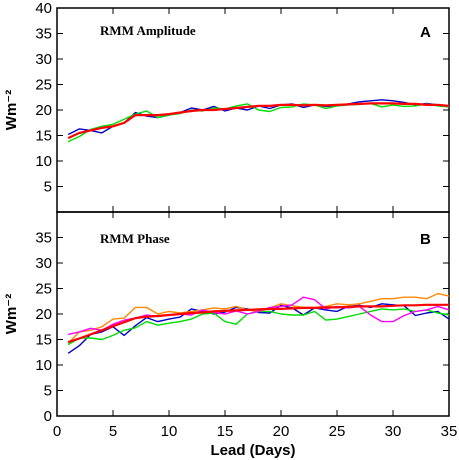 The image size is (459, 460). I want to click on y-tick-label-a: 35, so click(43, 34).